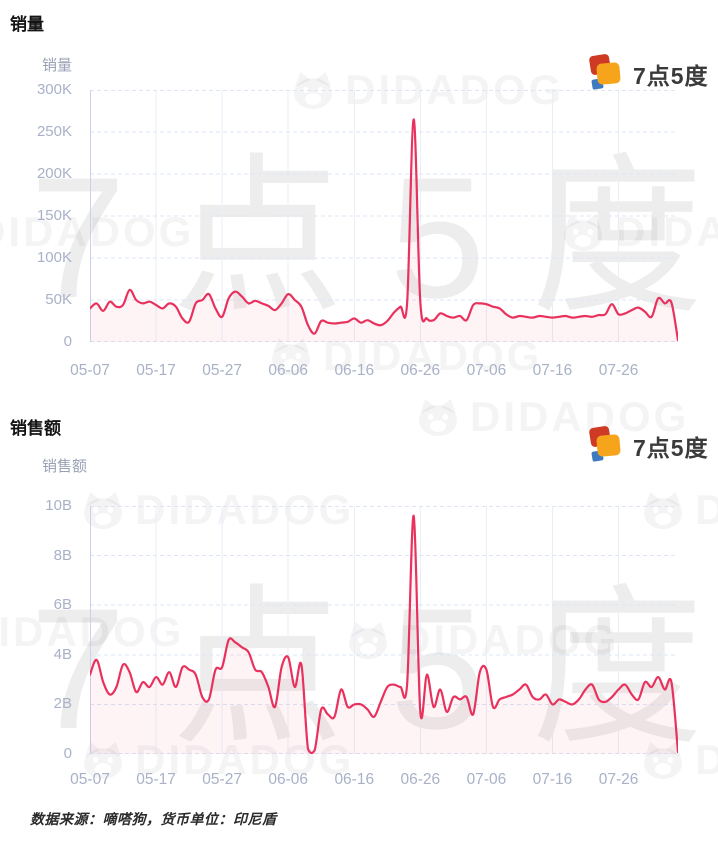  What do you see at coordinates (35, 428) in the screenshot?
I see `section-title-sales-revenue: 销售额` at bounding box center [35, 428].